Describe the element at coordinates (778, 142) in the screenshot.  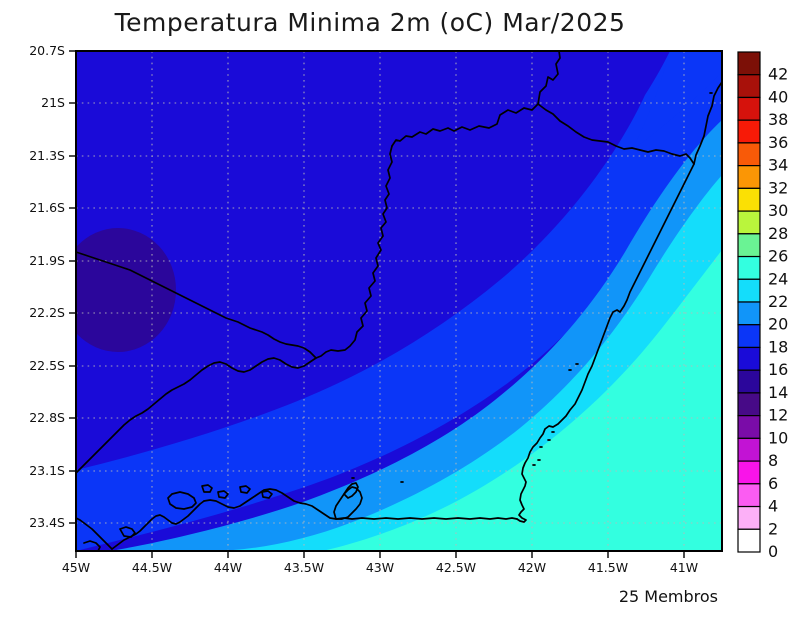
I see `colorbar-tick-label: 36` at that location.